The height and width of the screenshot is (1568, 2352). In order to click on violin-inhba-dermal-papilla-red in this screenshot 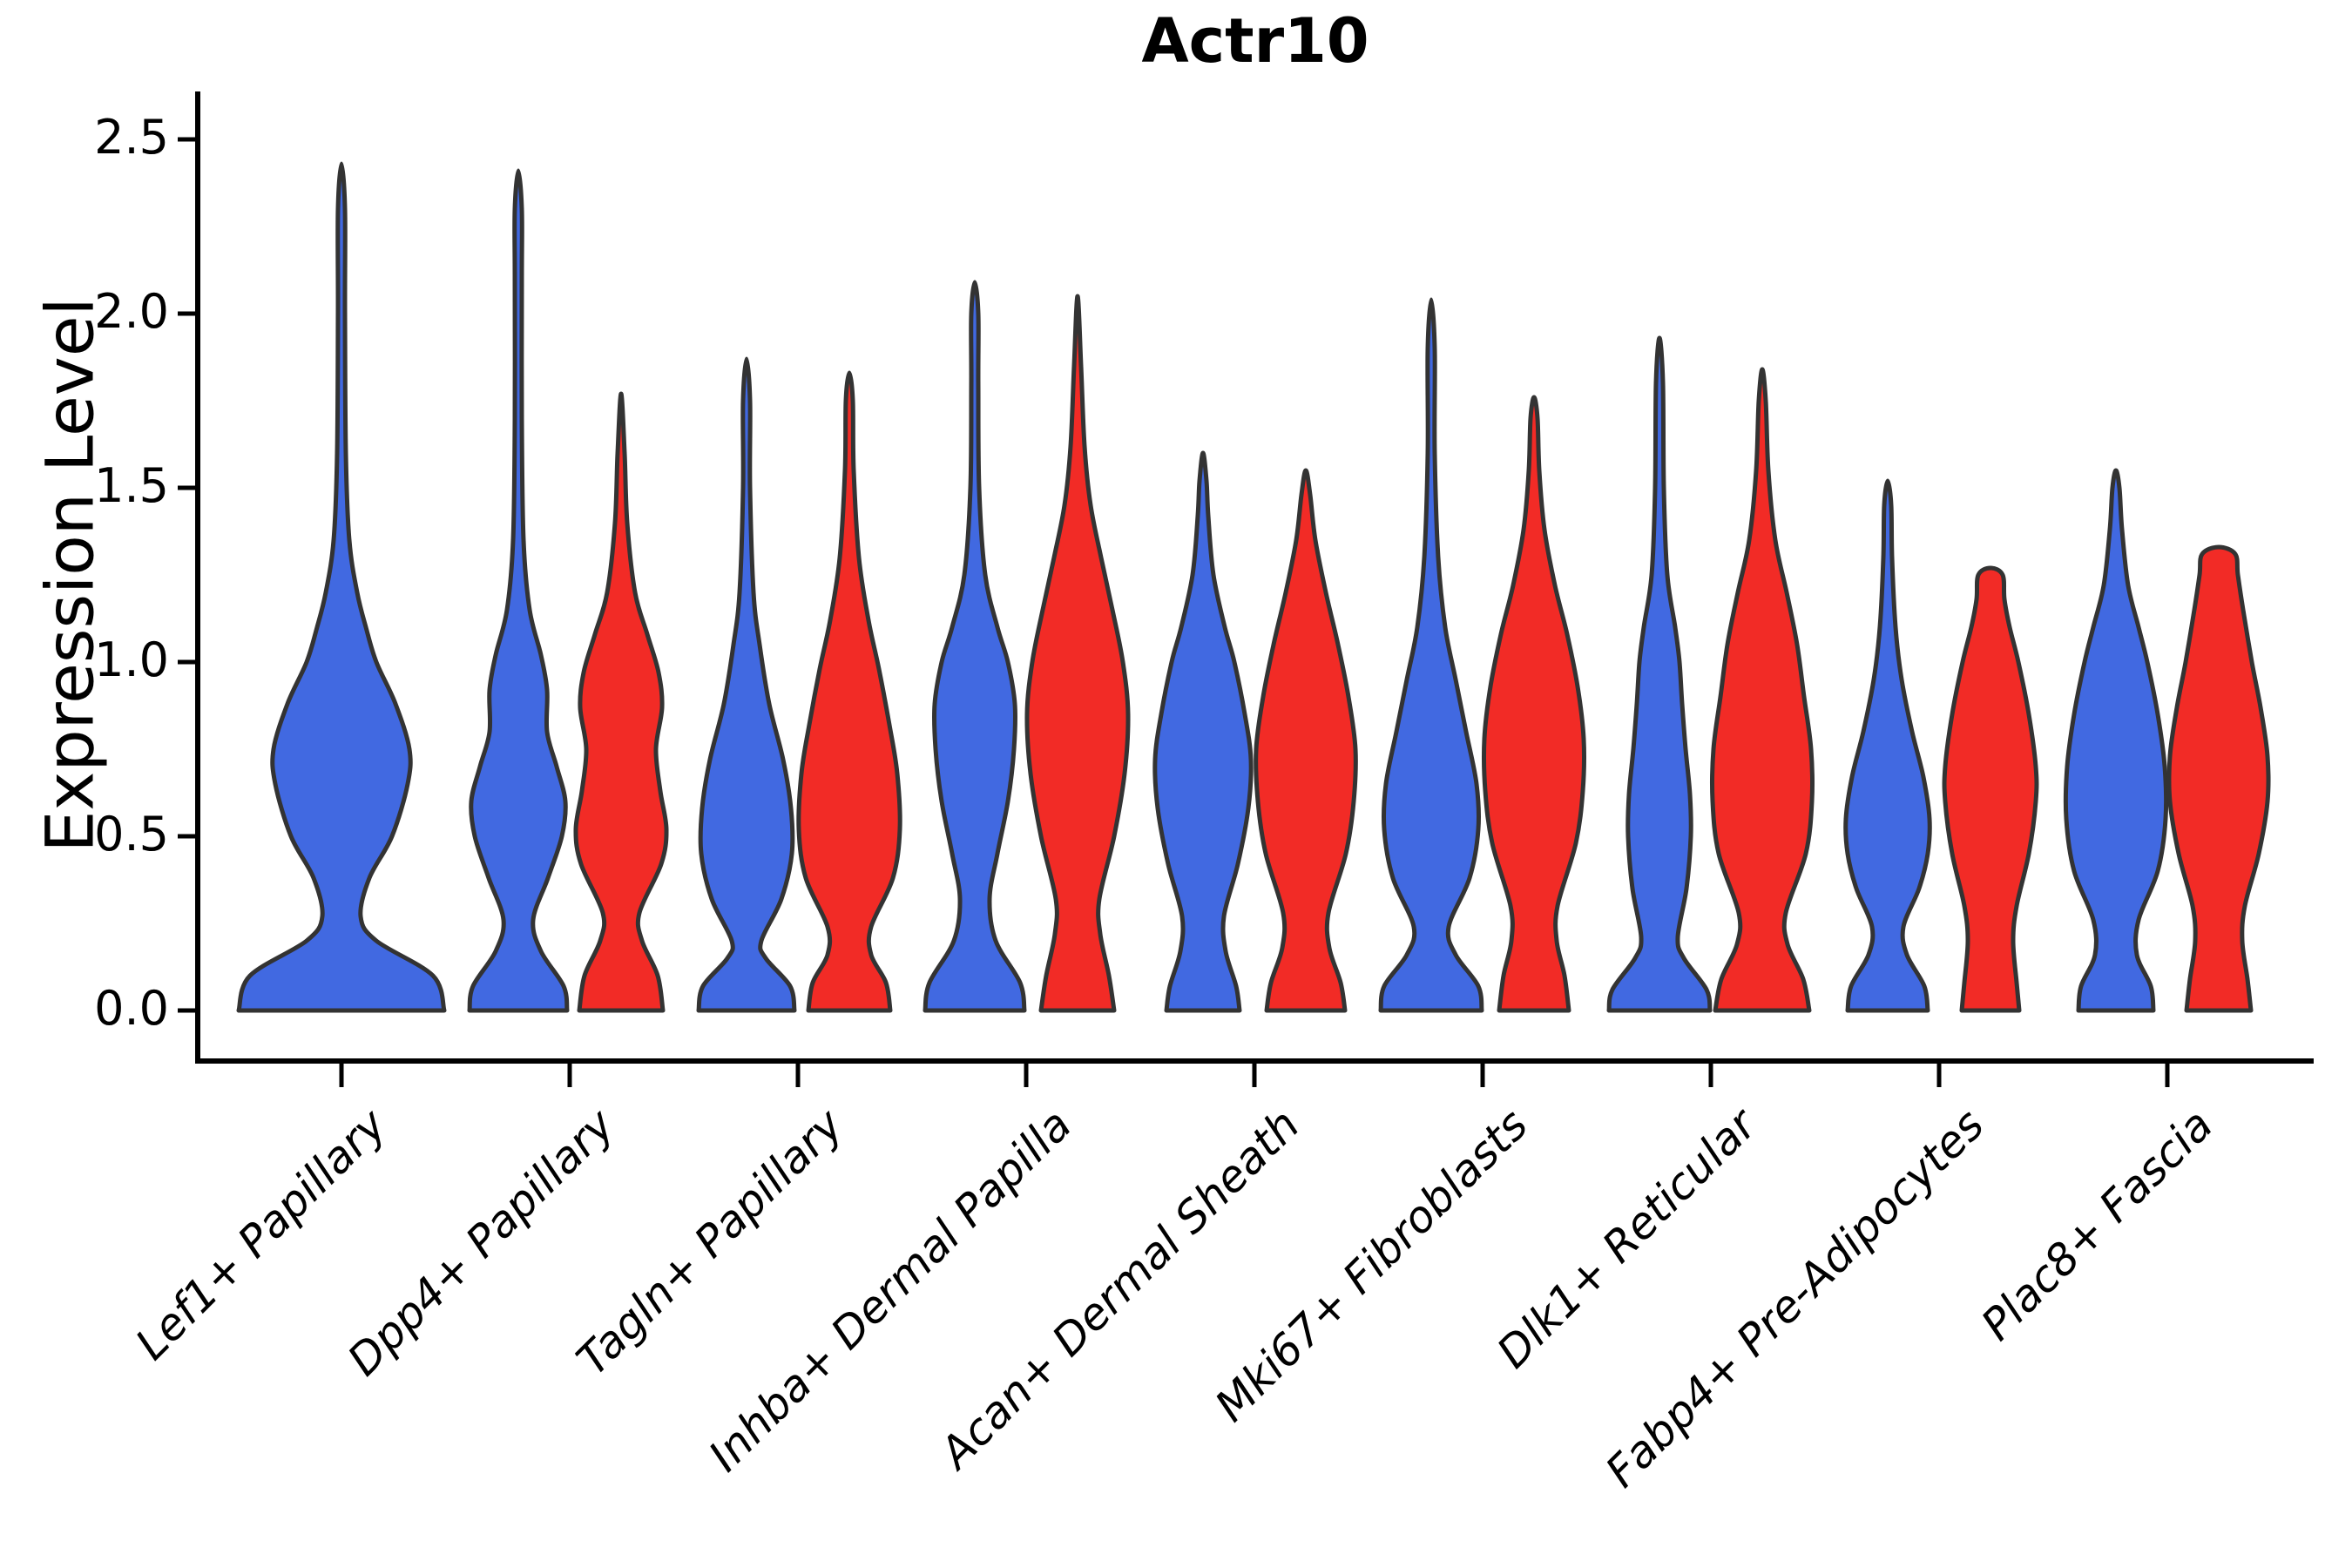, I will do `click(1077, 653)`.